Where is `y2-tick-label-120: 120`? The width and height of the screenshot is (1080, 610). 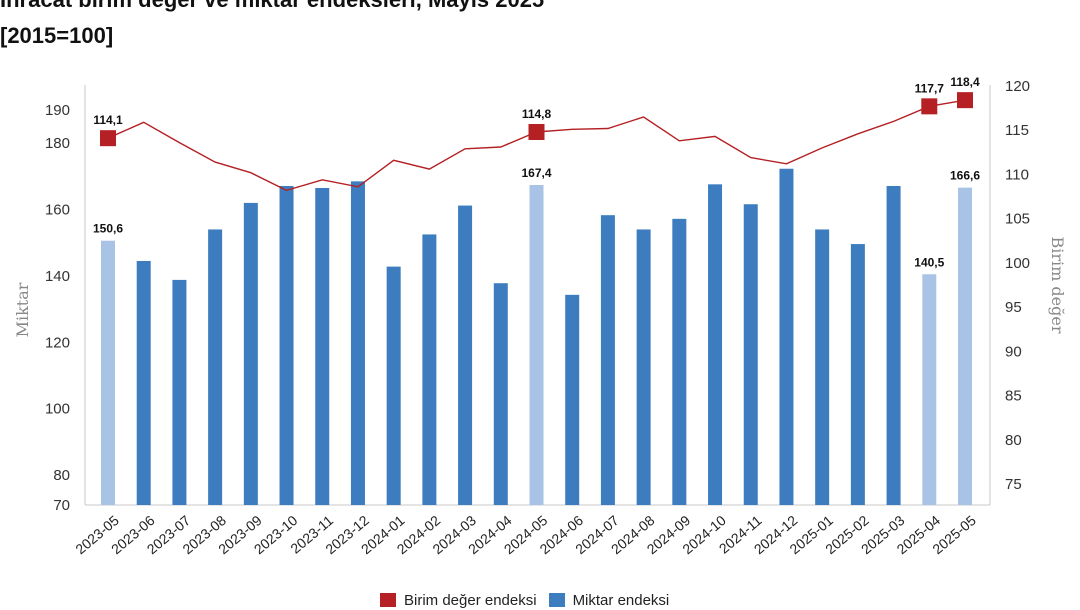 y2-tick-label-120: 120 is located at coordinates (1017, 86).